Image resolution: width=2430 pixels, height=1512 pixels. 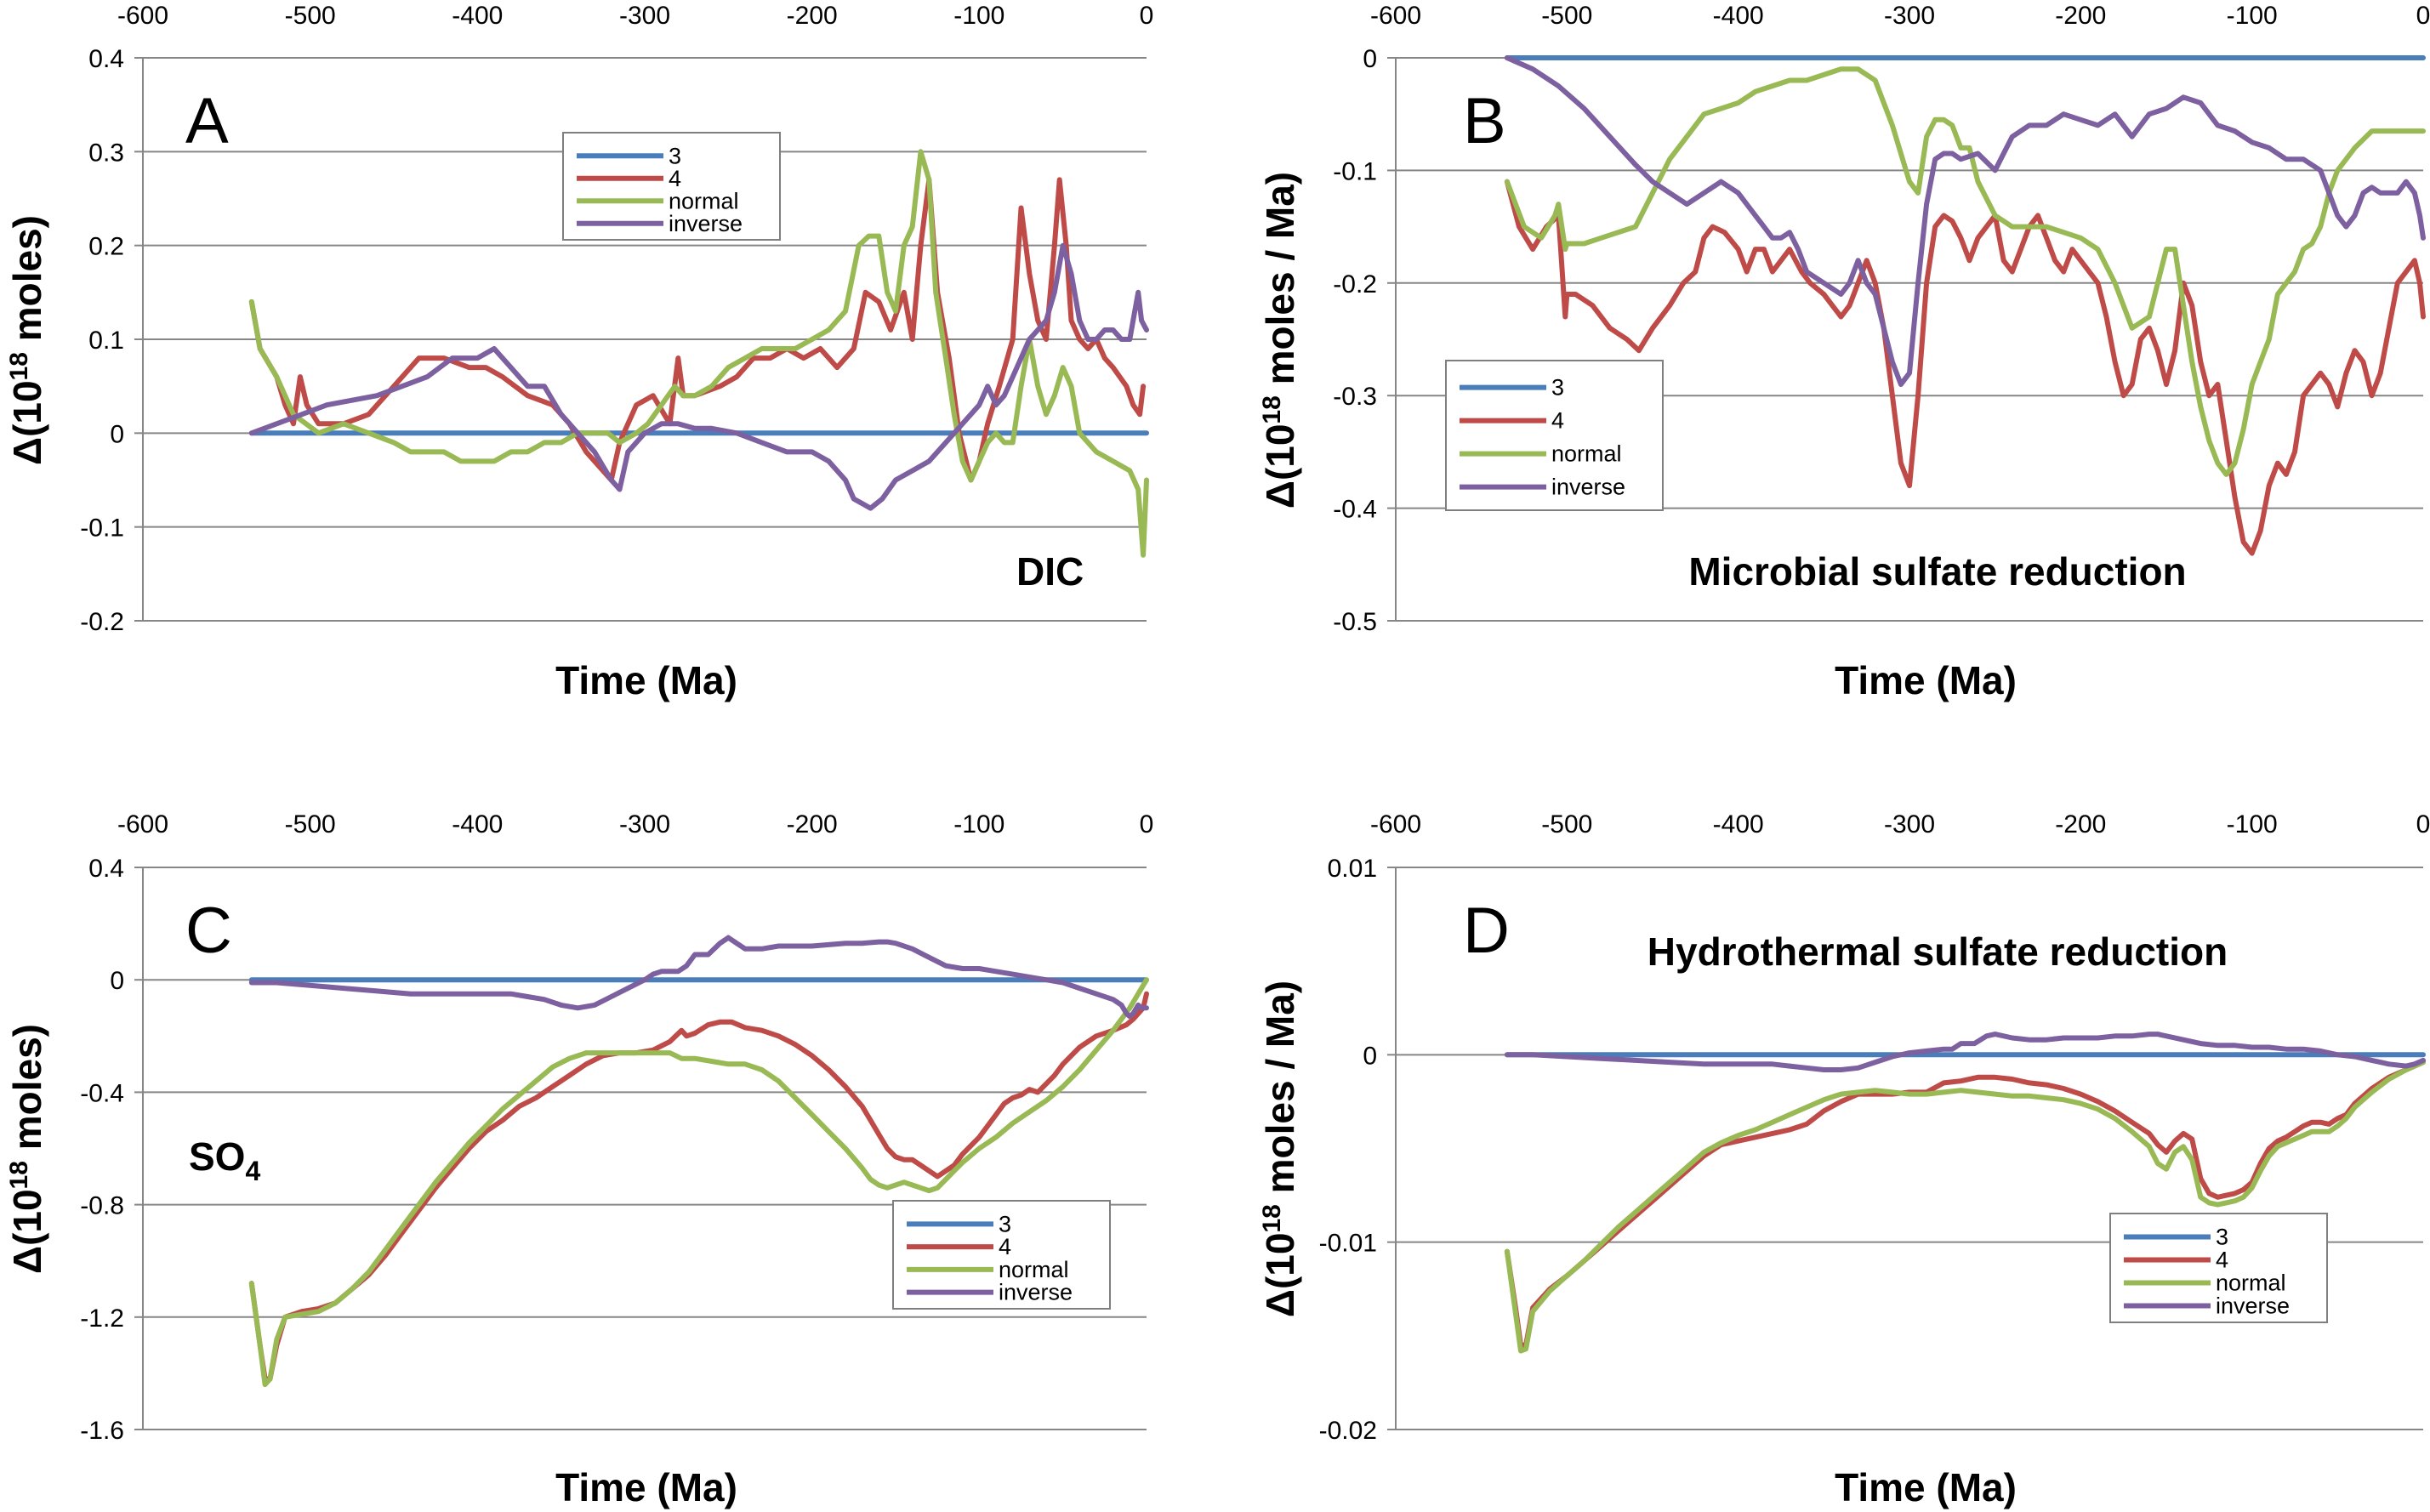 I want to click on y-axis-title-d: Δ(1018 moles / Ma), so click(x=1280, y=1149).